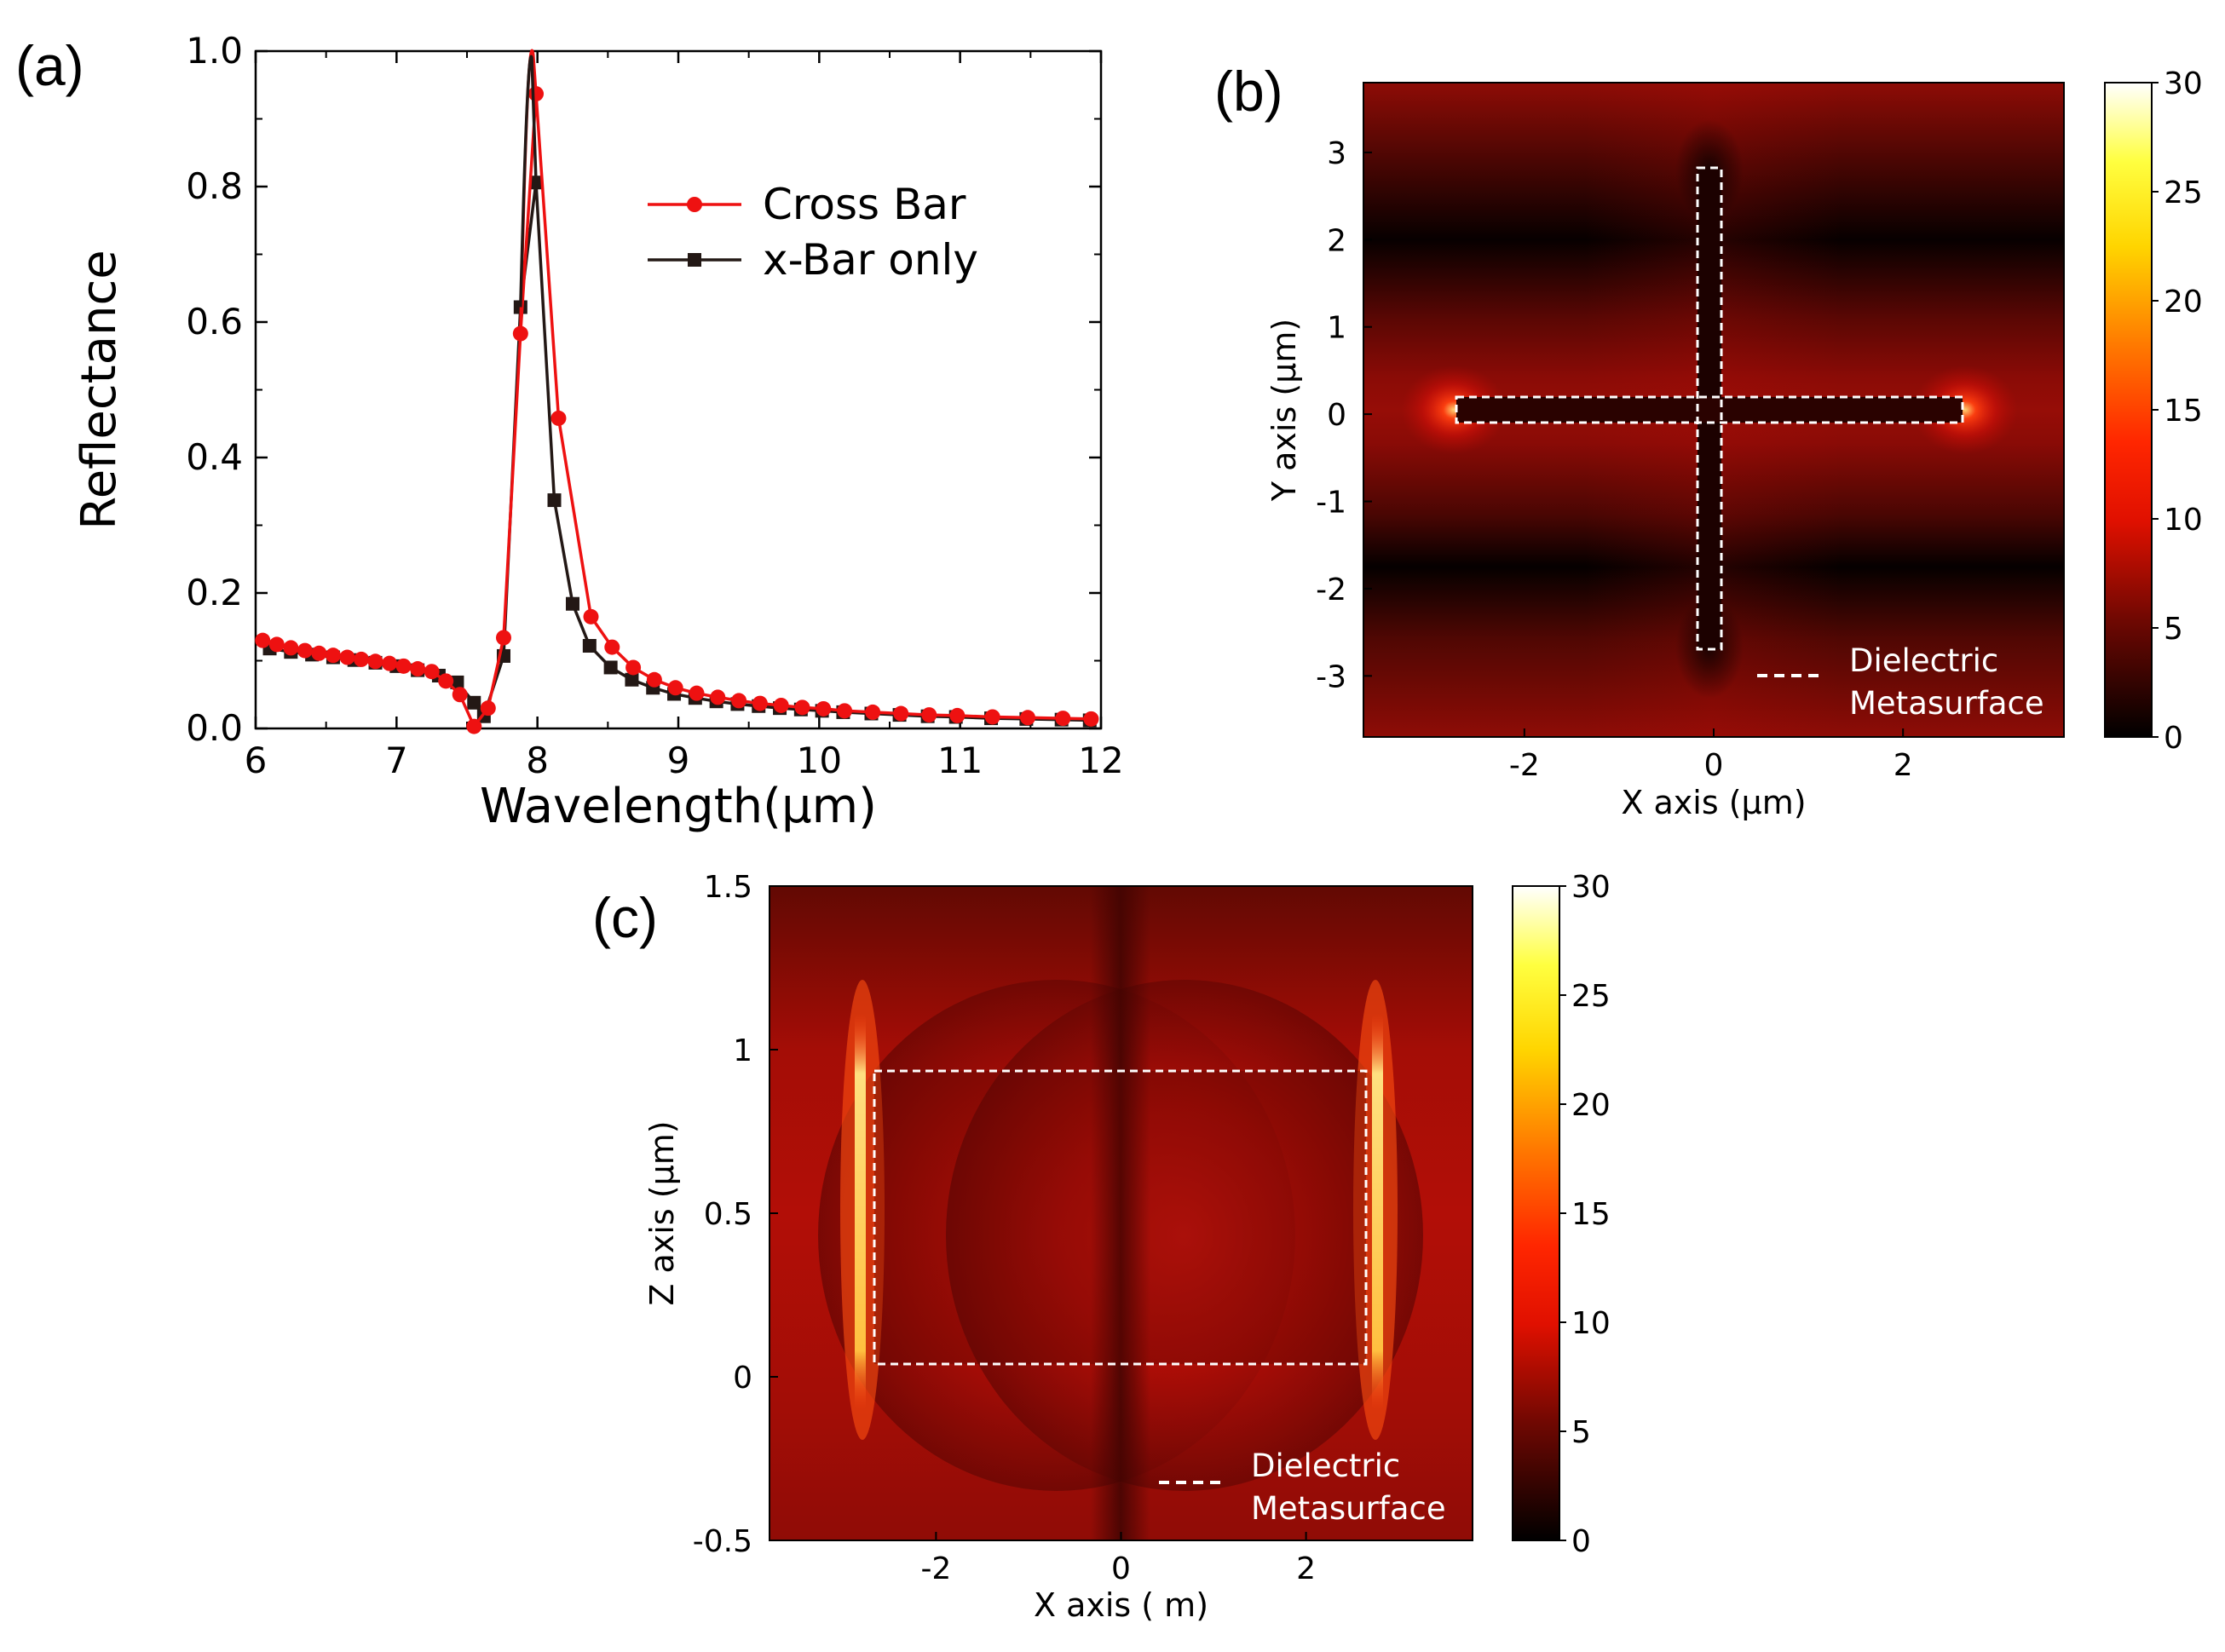 This screenshot has height=1652, width=2225. Describe the element at coordinates (728, 887) in the screenshot. I see `y-tick-label: 1.5` at that location.